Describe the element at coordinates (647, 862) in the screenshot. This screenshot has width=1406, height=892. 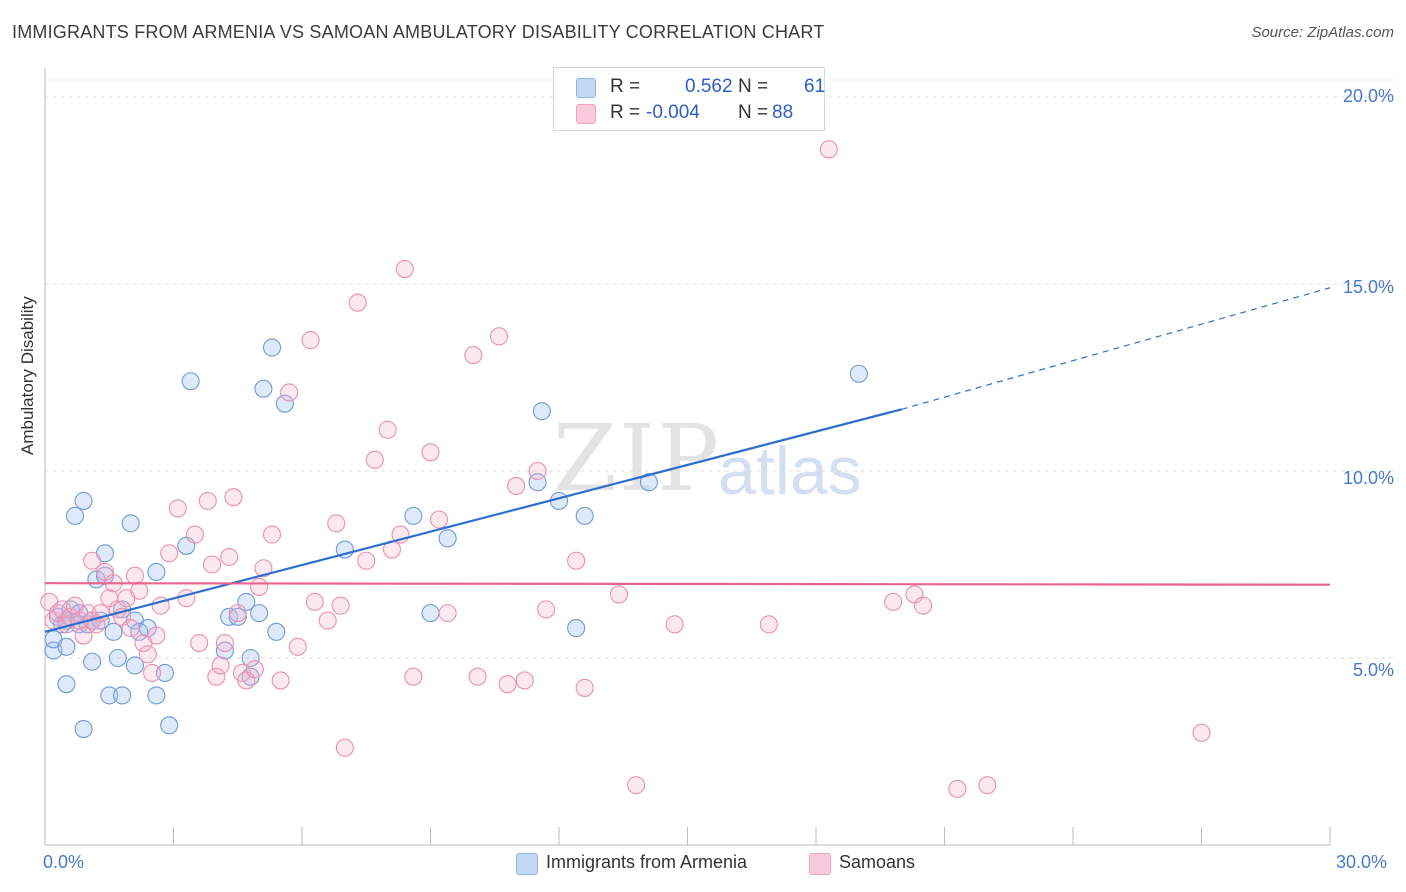
I see `bottom-legend-label: Immigrants from Armenia` at that location.